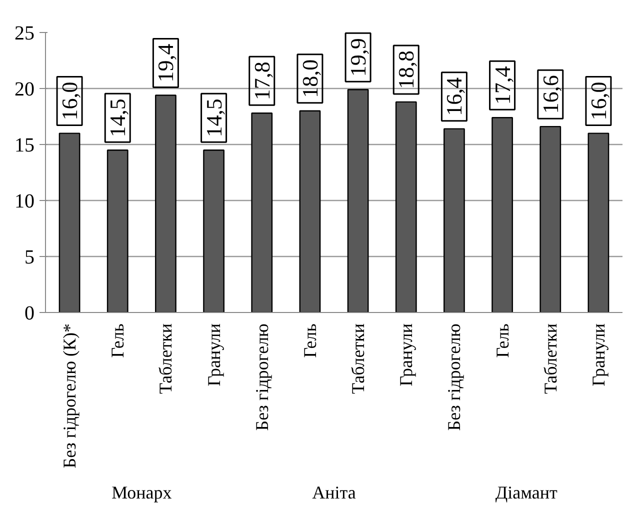 This screenshot has height=507, width=632. Describe the element at coordinates (406, 69) in the screenshot. I see `data-label: 18,8` at that location.